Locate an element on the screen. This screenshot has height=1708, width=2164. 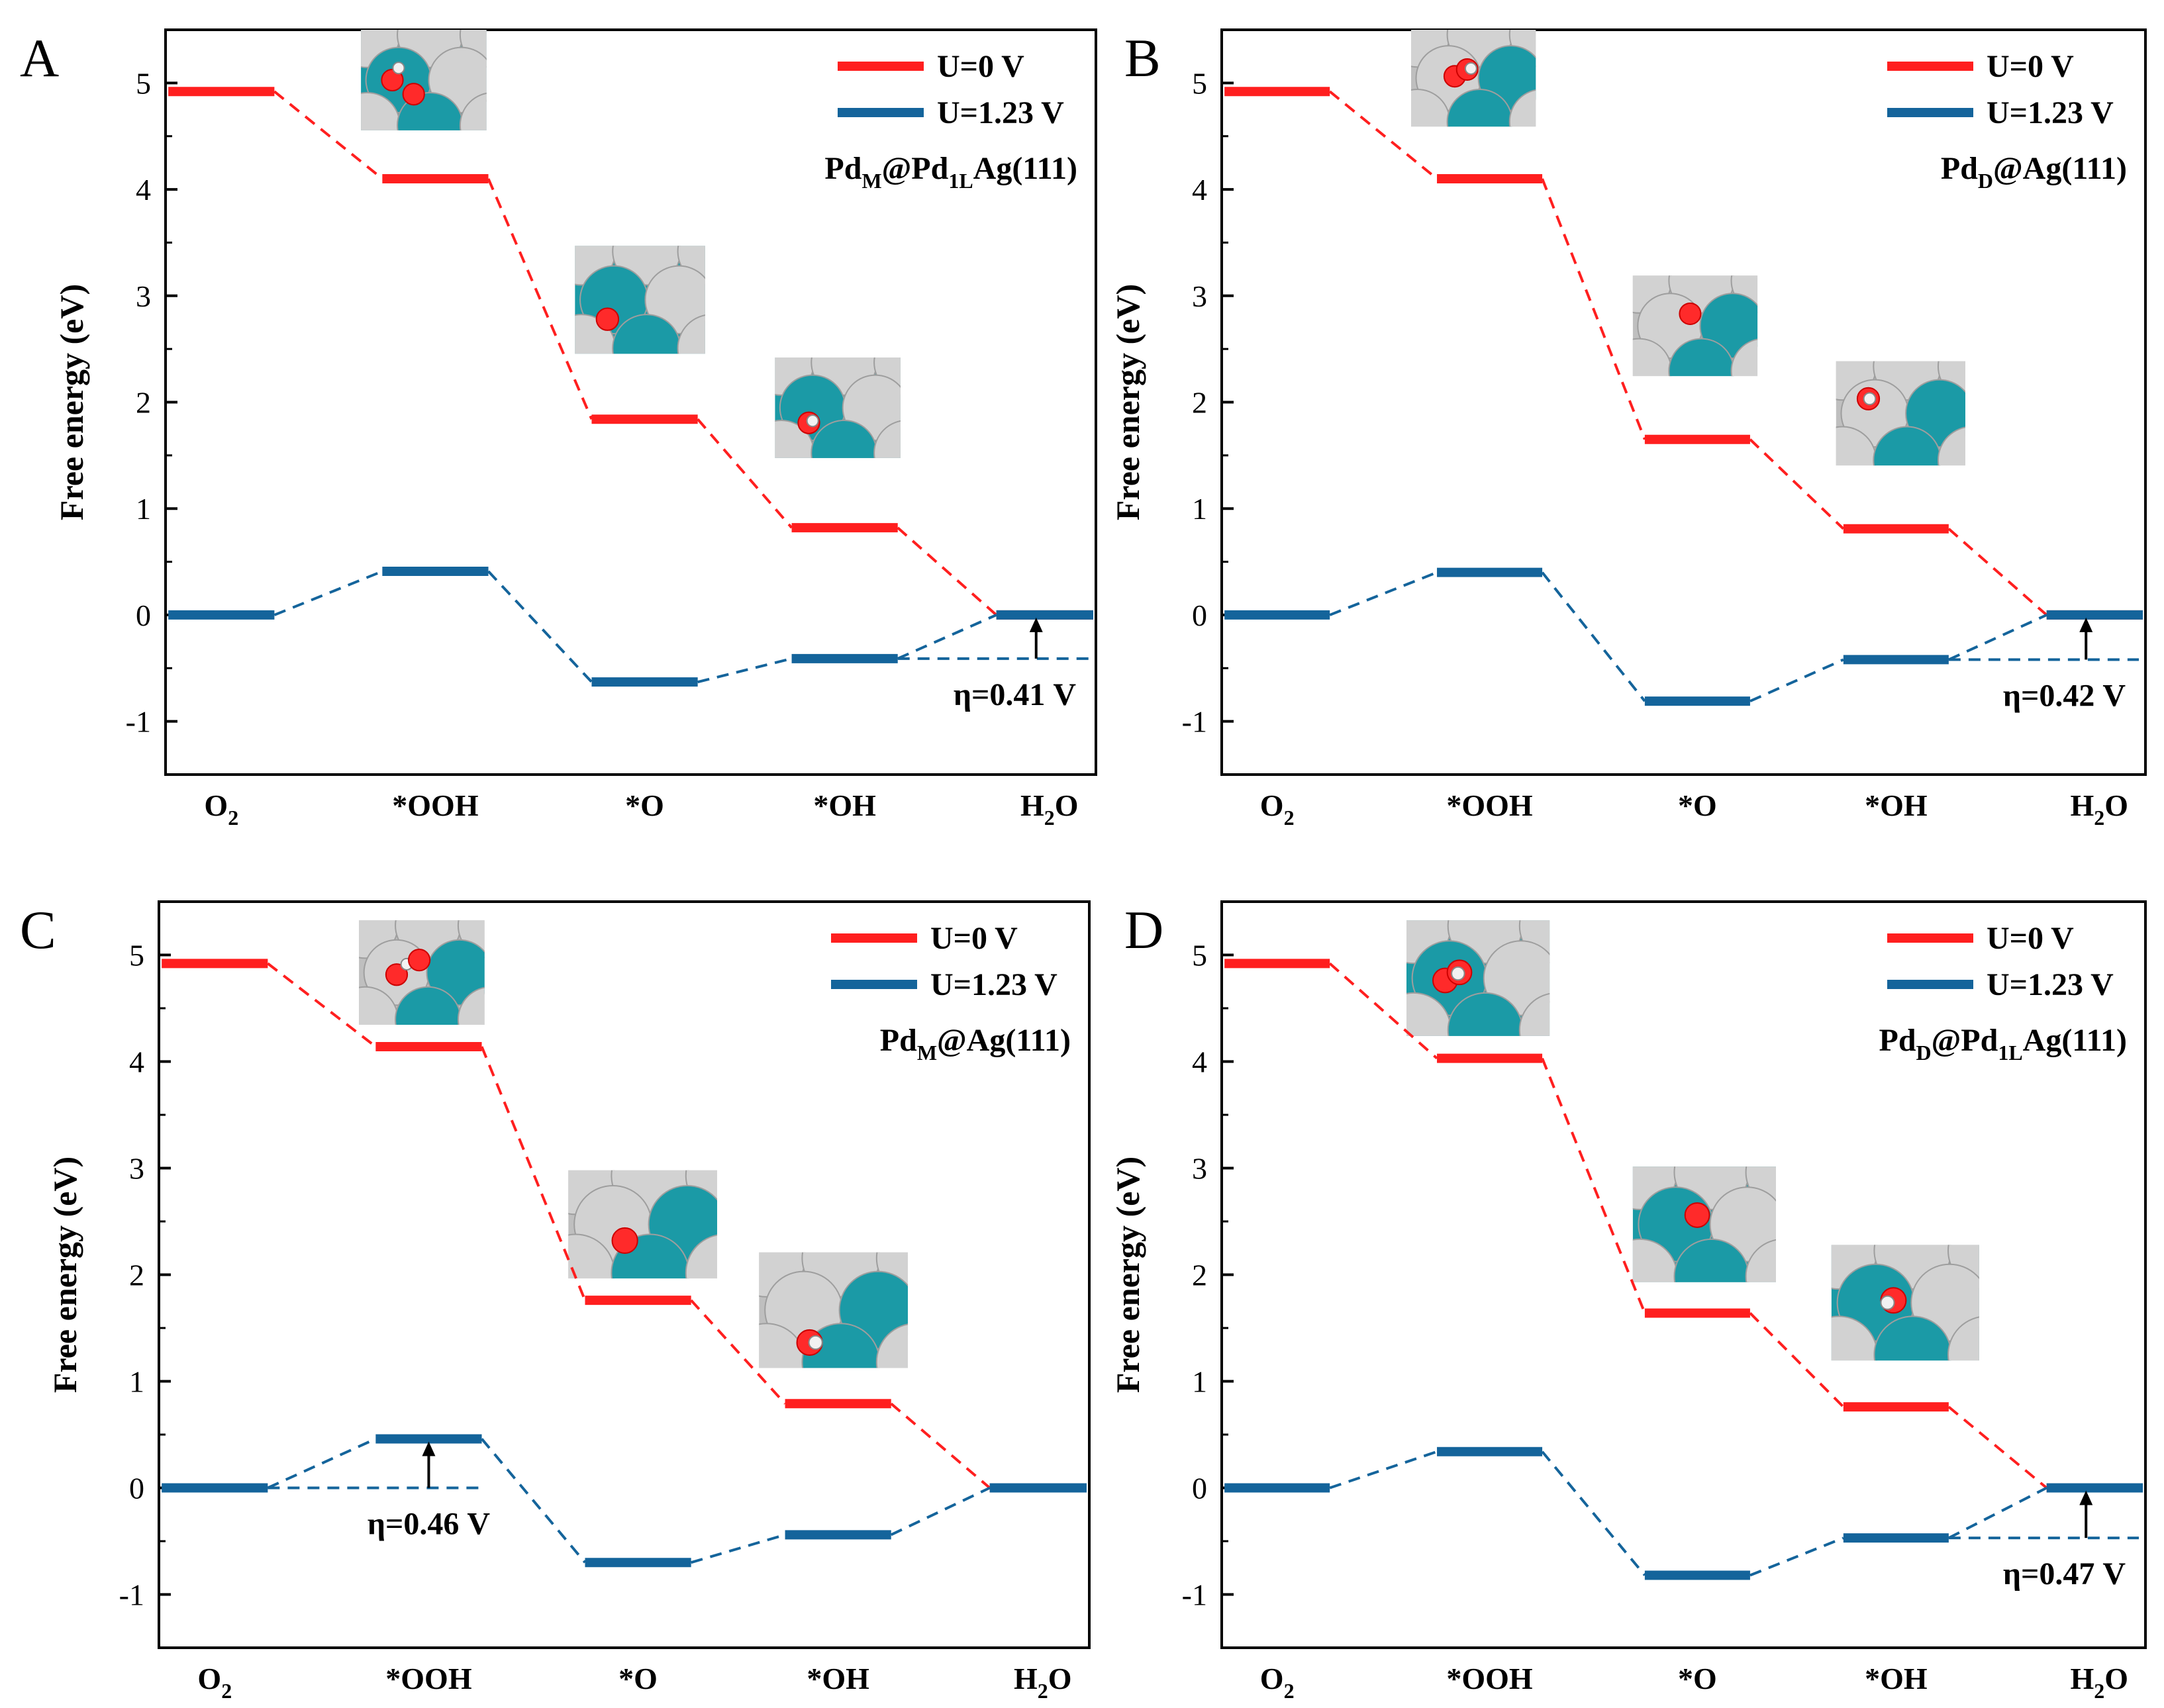
panel-letter: A is located at coordinates (39, 58).